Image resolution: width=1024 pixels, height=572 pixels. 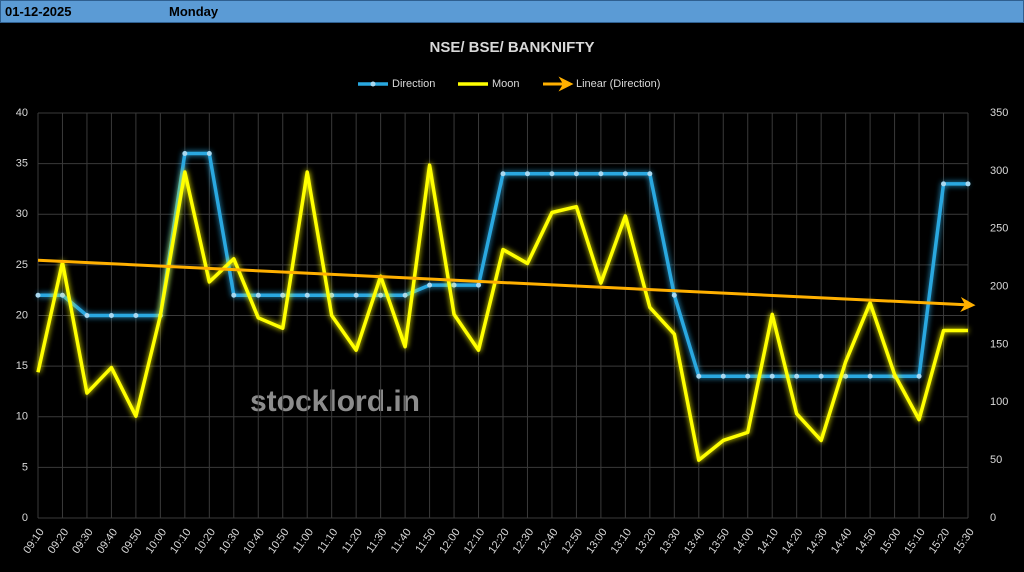 What do you see at coordinates (499, 541) in the screenshot?
I see `x-tick-label: 12:20` at bounding box center [499, 541].